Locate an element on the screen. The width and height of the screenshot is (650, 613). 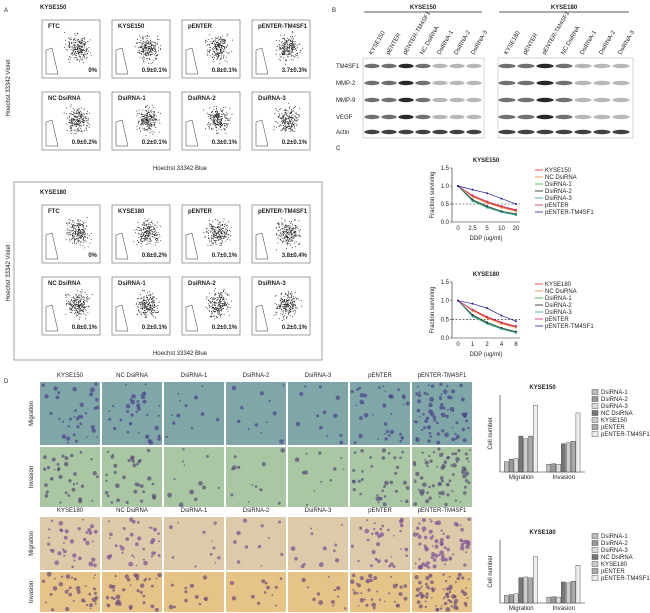
y-axis-label: Hoechst 33342 Violet is located at coordinates (9, 272).